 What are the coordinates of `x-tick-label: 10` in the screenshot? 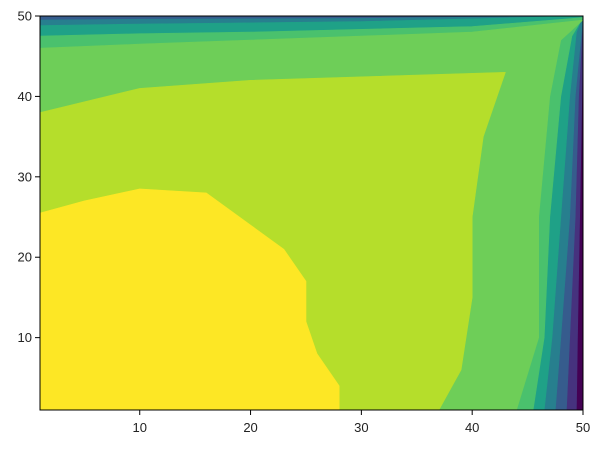 It's located at (140, 427).